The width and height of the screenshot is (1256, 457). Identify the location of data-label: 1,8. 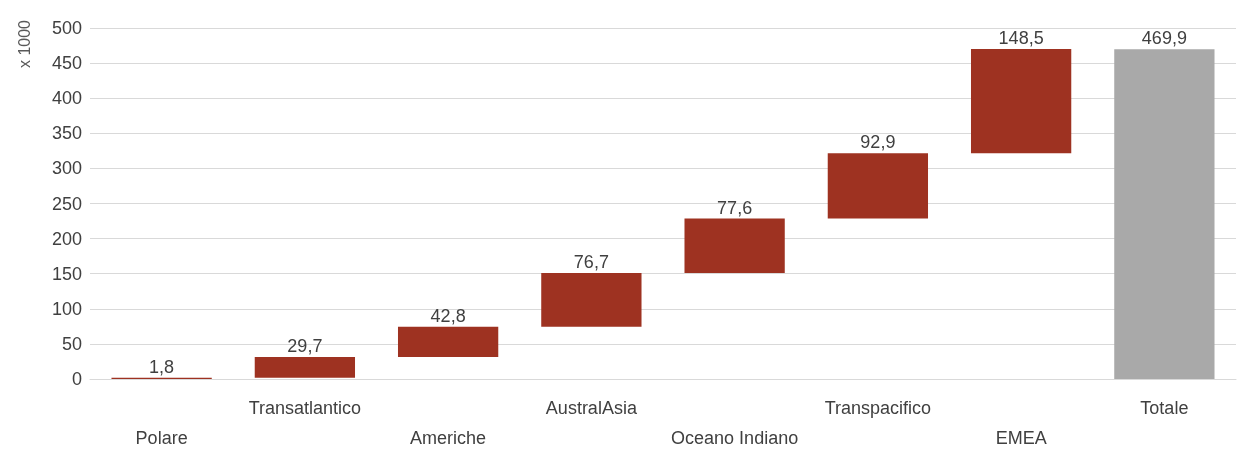
(162, 366).